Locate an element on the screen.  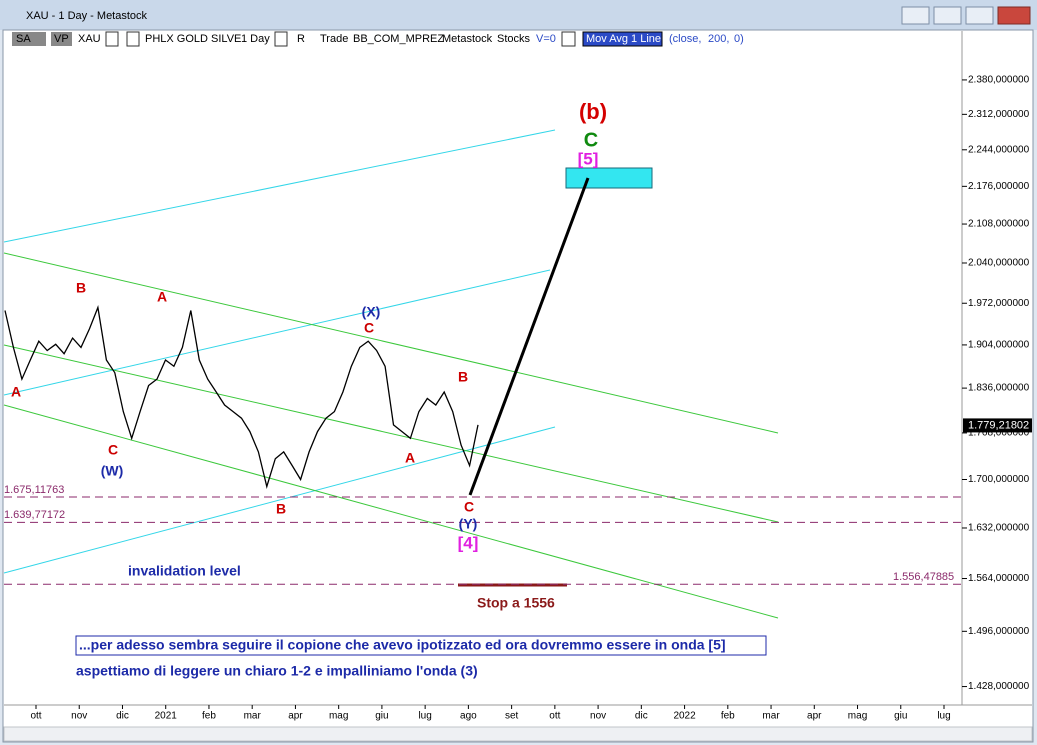
wave-label: (W) is located at coordinates (112, 471).